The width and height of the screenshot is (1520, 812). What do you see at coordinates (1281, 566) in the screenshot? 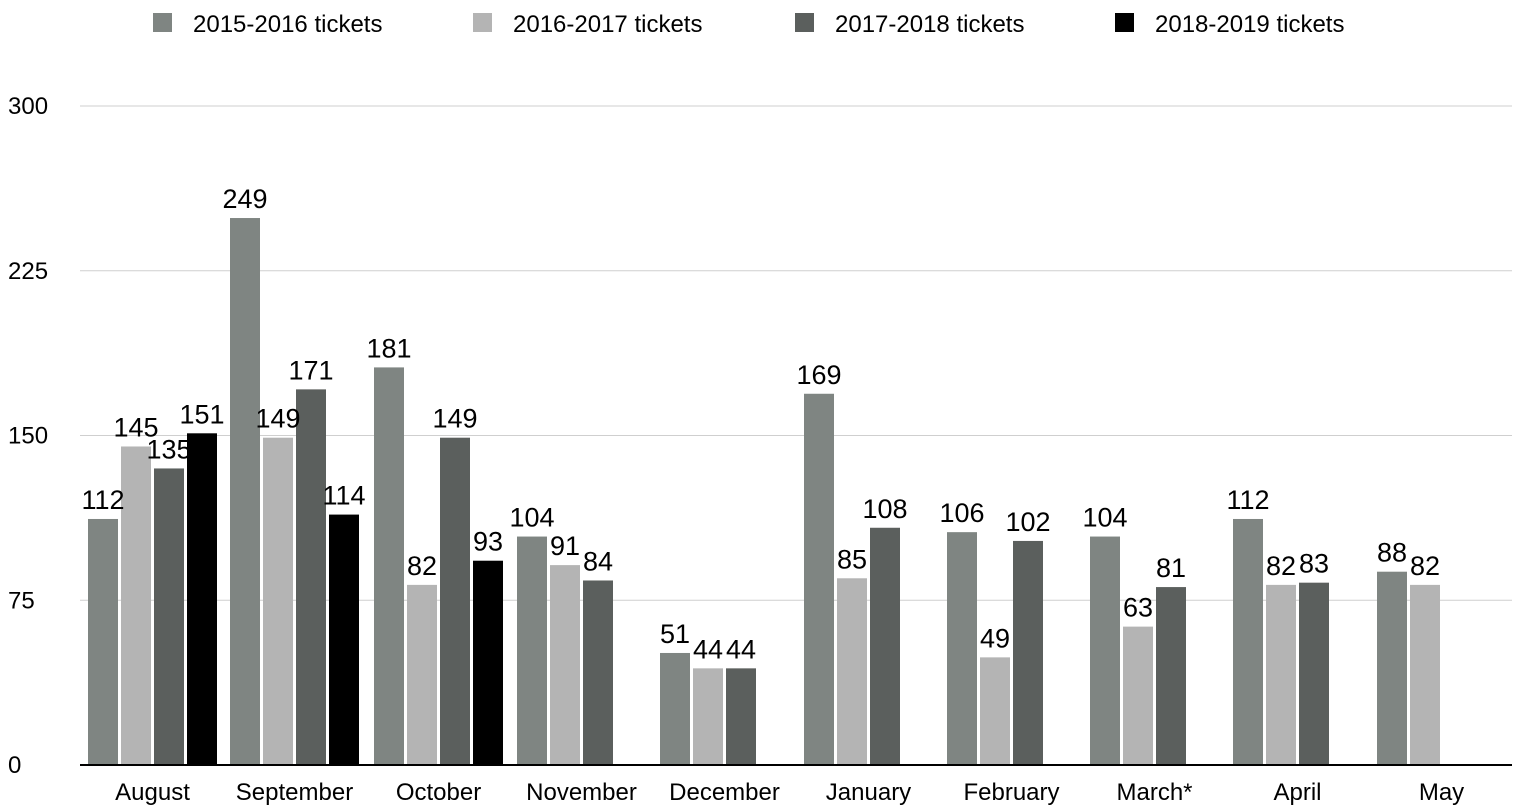
I see `data-label-april-2016-2017-tickets: 82` at bounding box center [1281, 566].